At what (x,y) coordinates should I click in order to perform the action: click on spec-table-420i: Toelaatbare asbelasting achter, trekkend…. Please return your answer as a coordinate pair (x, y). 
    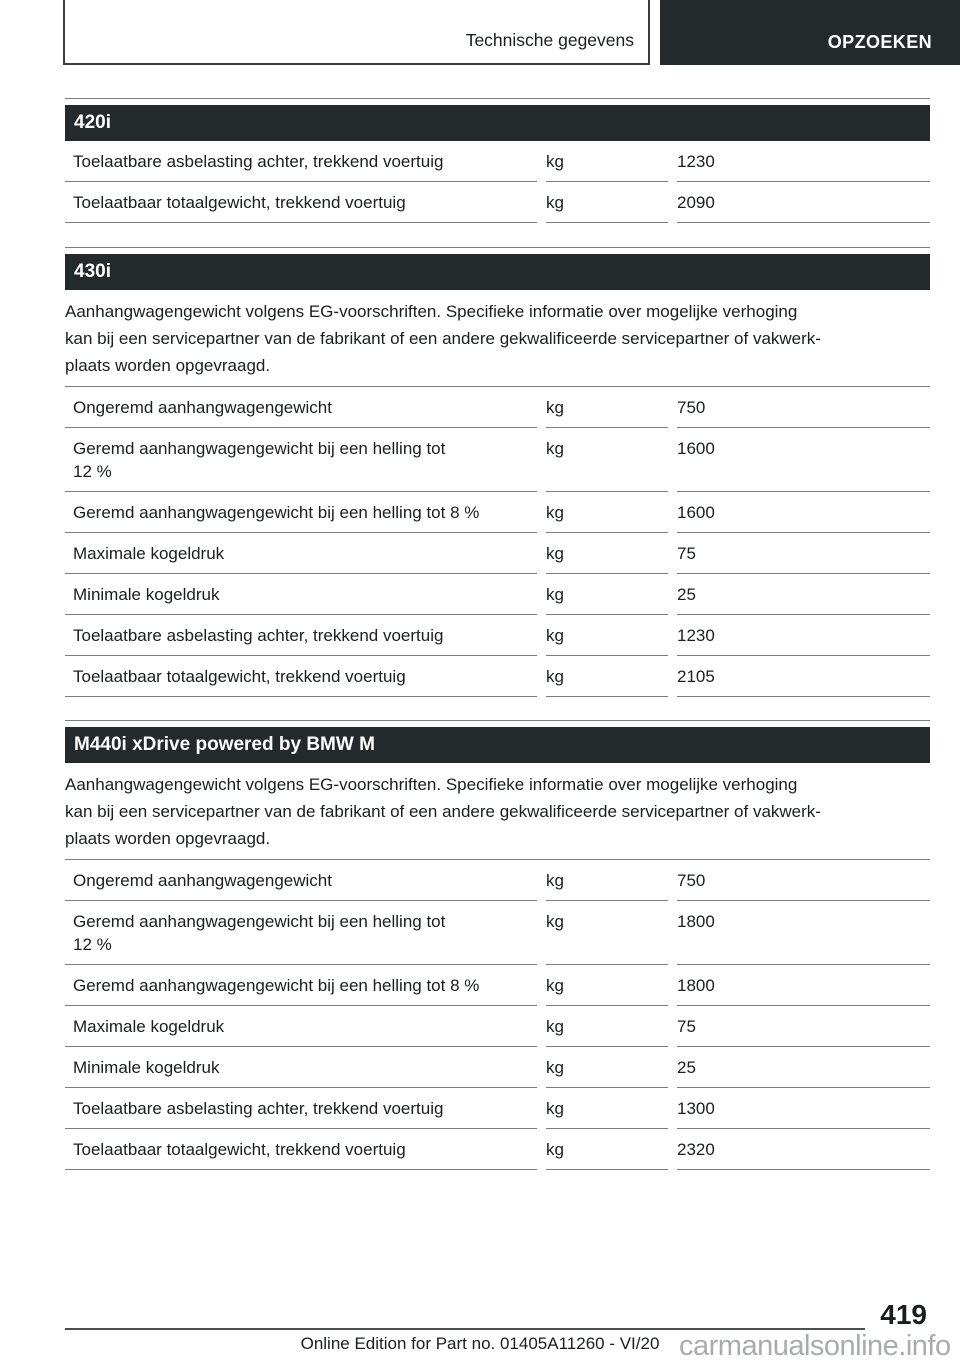
    Looking at the image, I should click on (497, 182).